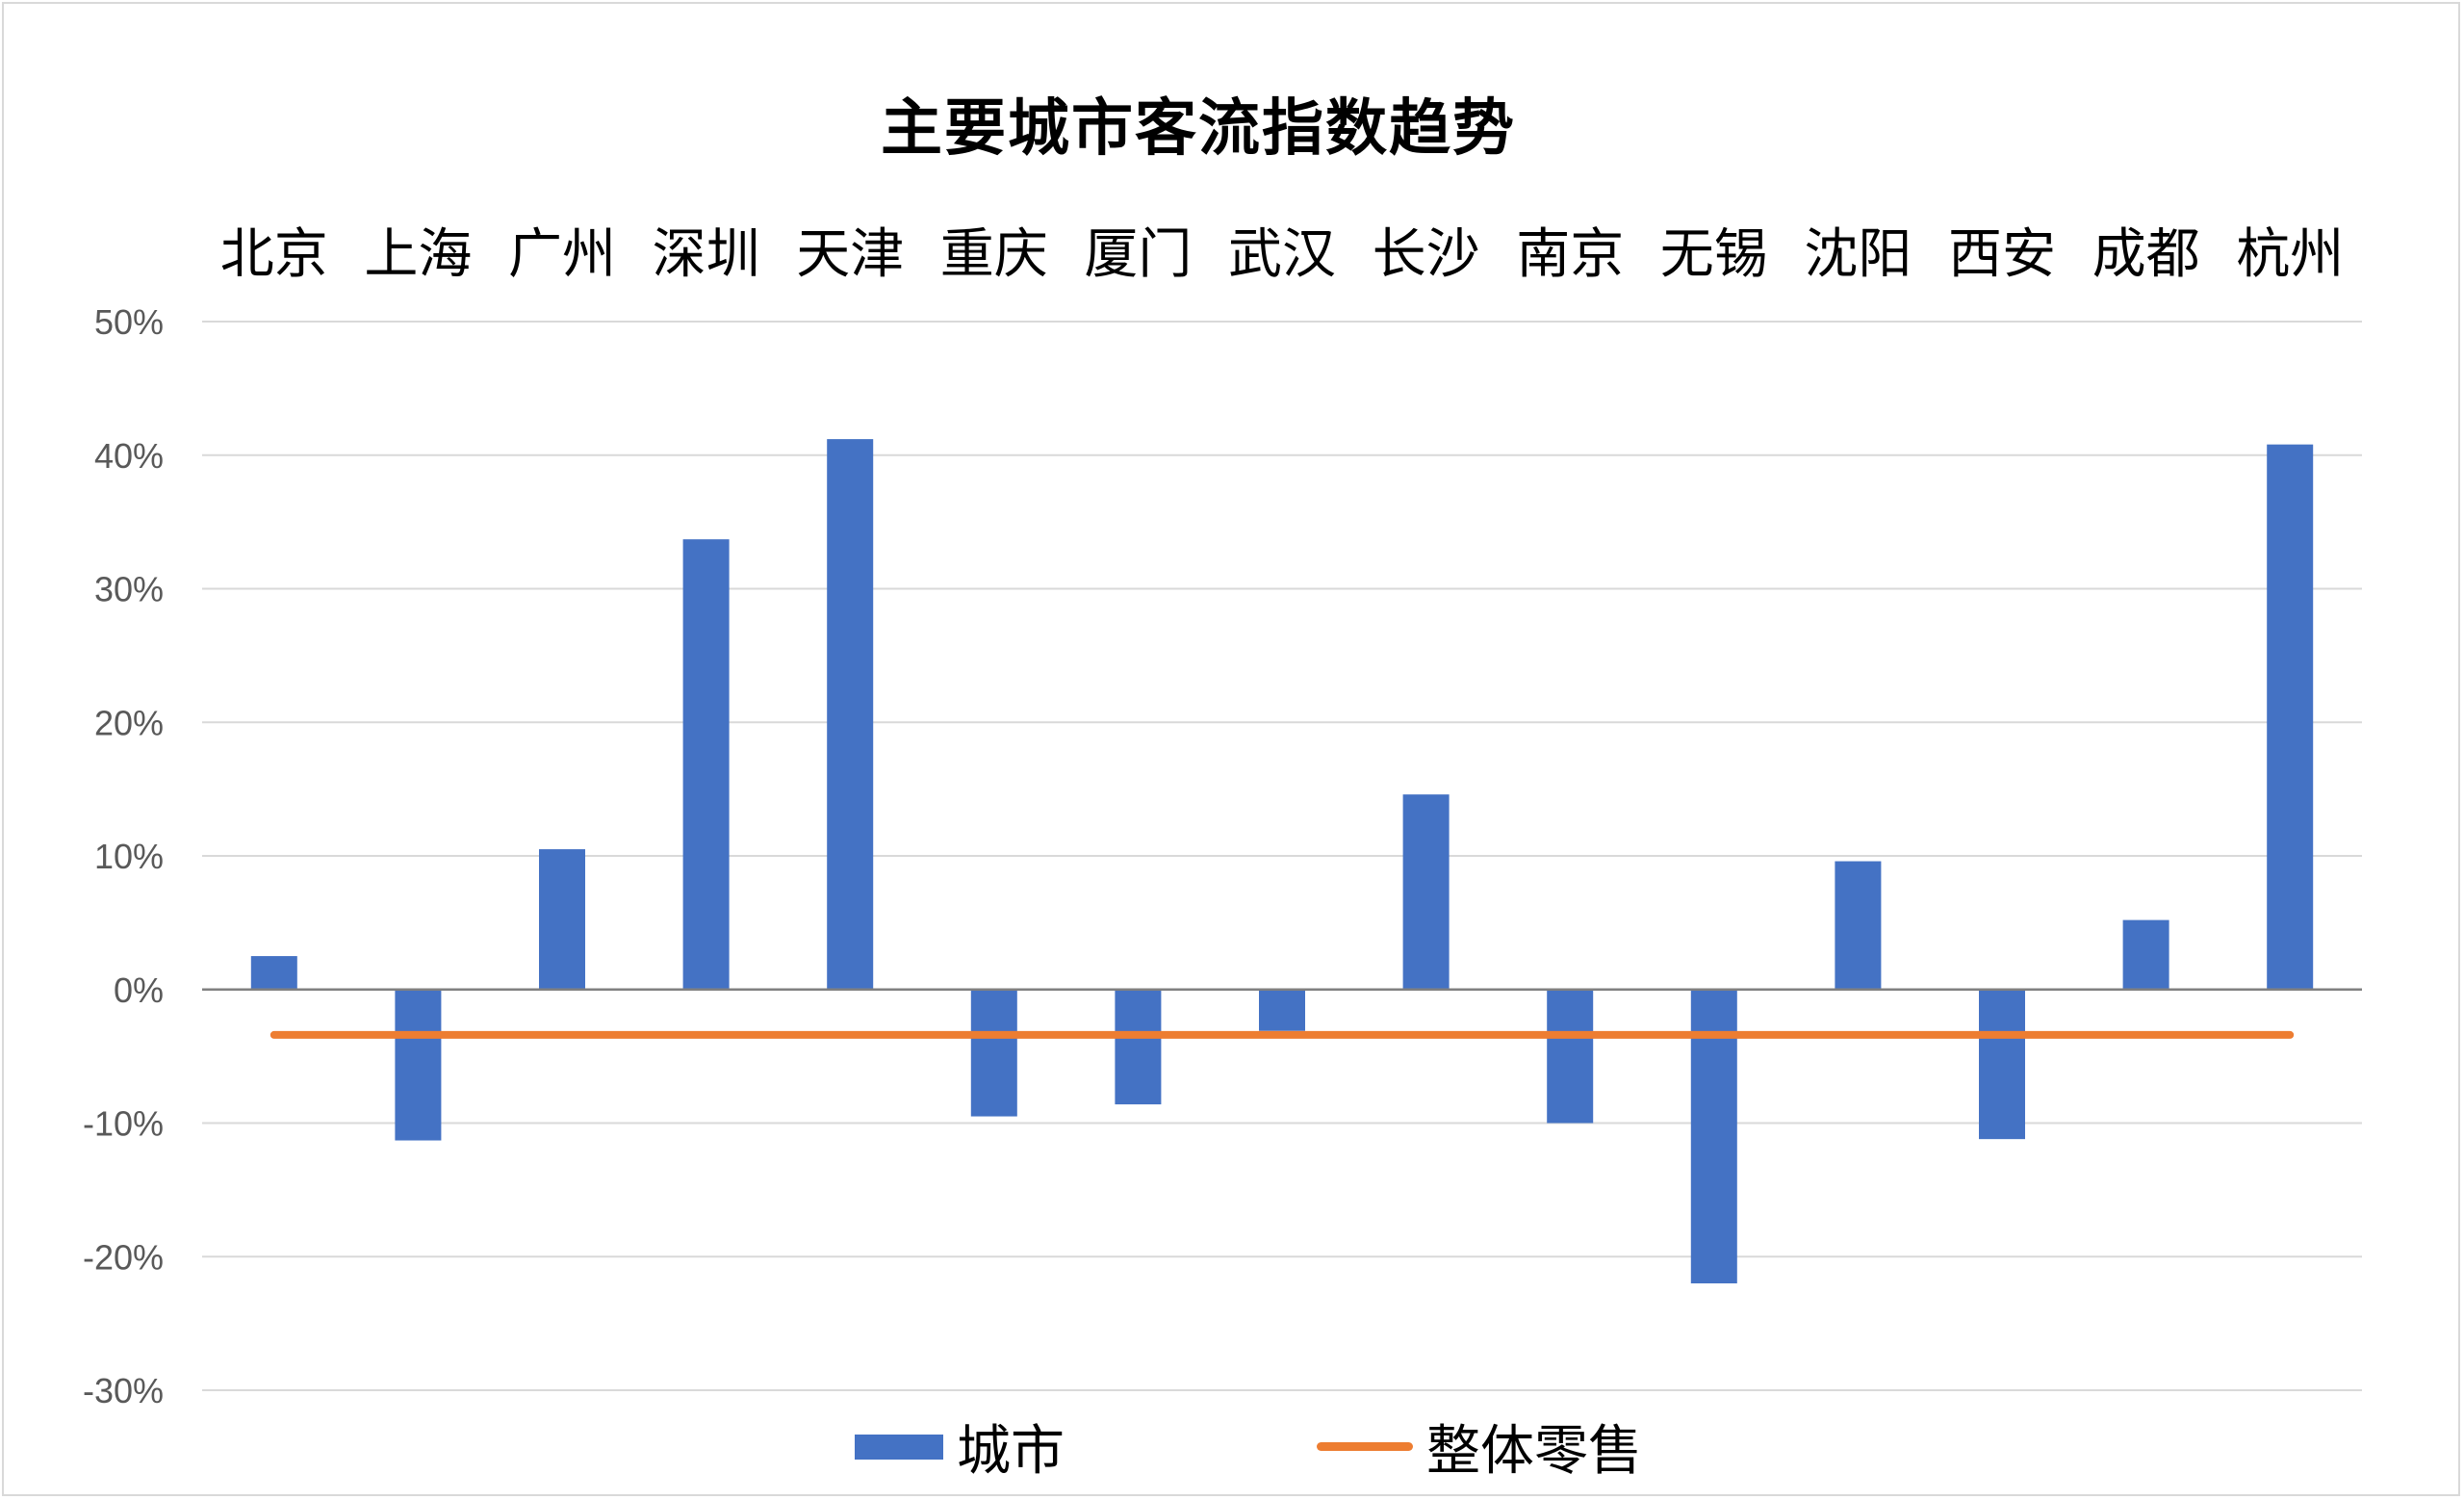  What do you see at coordinates (1232, 1446) in the screenshot?
I see `legend: 城市 整体零售` at bounding box center [1232, 1446].